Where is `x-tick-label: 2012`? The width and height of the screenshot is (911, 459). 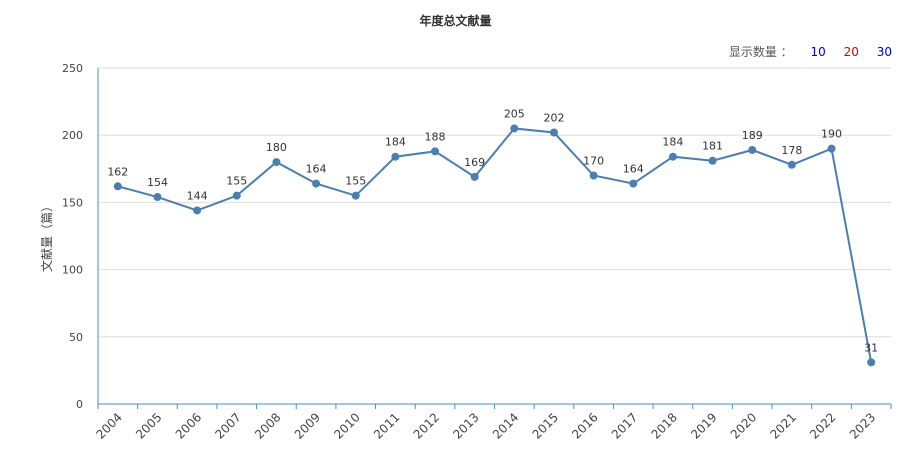
x-tick-label: 2012 is located at coordinates (426, 425).